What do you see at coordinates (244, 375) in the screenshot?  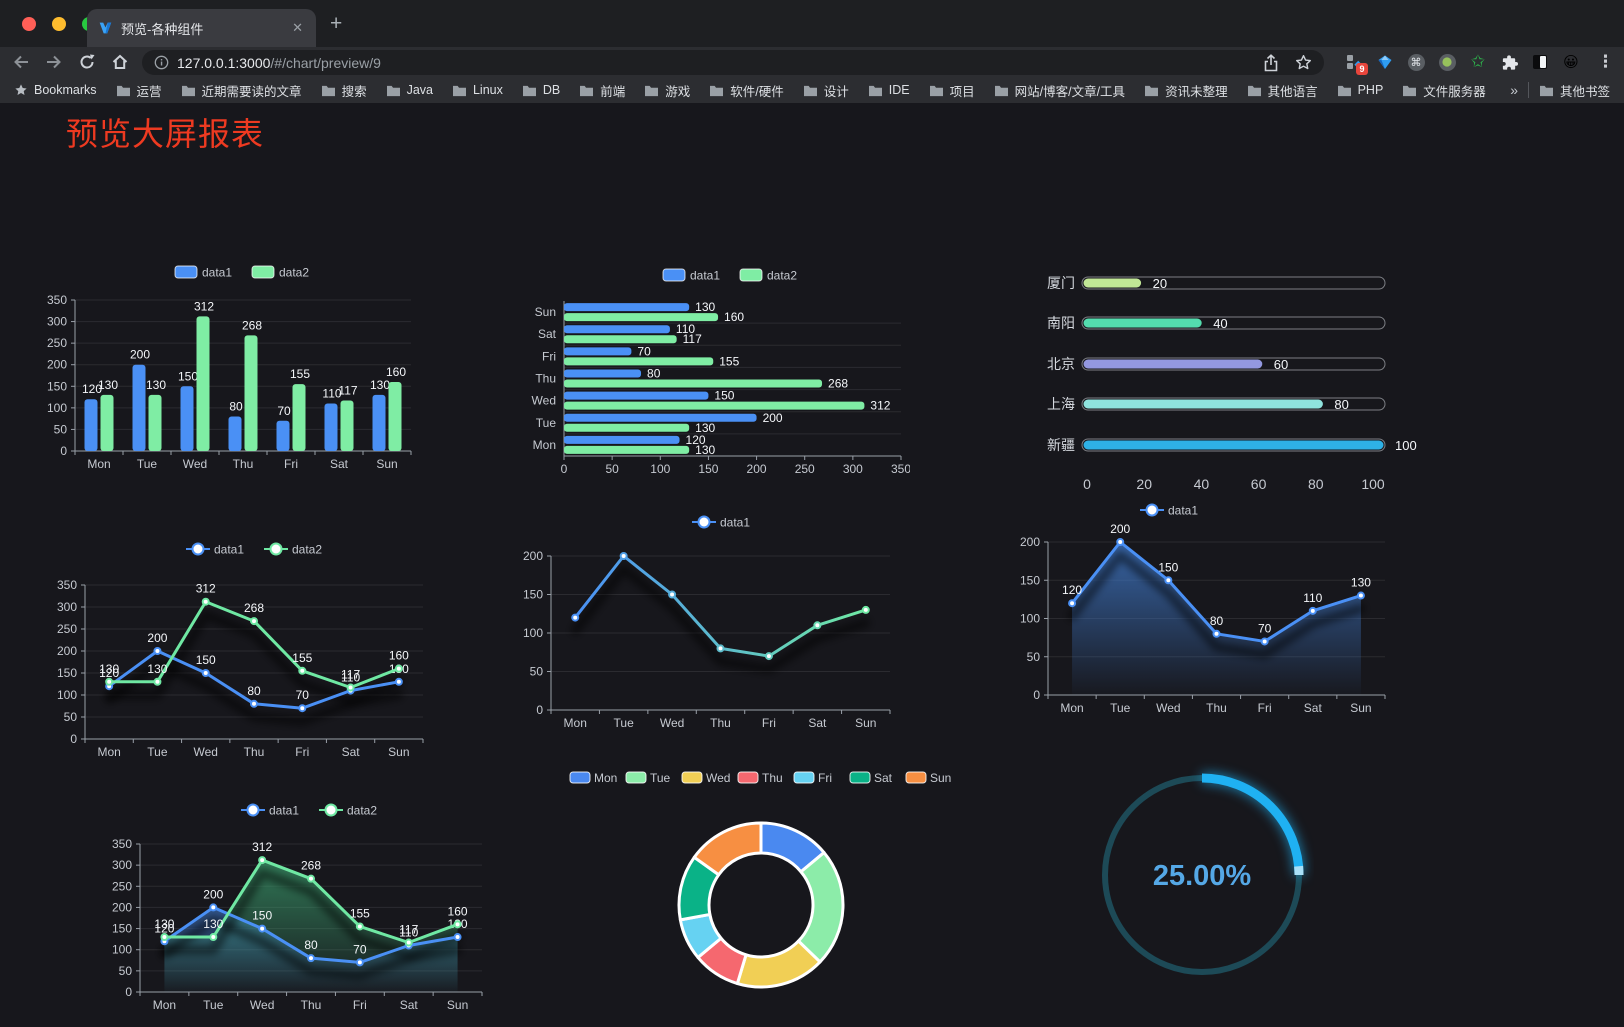 I see `bars: 120 200 150 80 70 110 130 130 130 312 268 155 117 160` at bounding box center [244, 375].